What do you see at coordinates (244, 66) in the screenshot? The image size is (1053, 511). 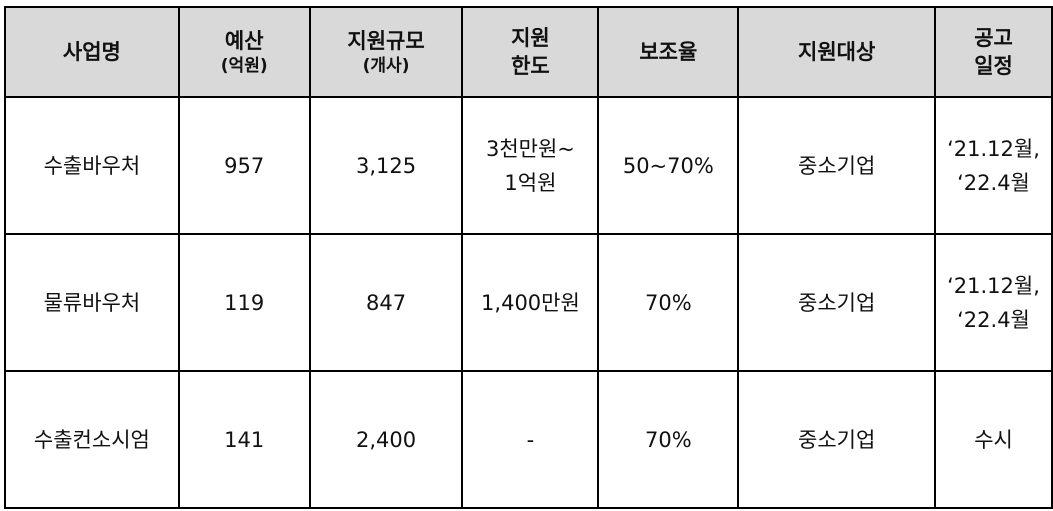 I see `header-unit: (억원)` at bounding box center [244, 66].